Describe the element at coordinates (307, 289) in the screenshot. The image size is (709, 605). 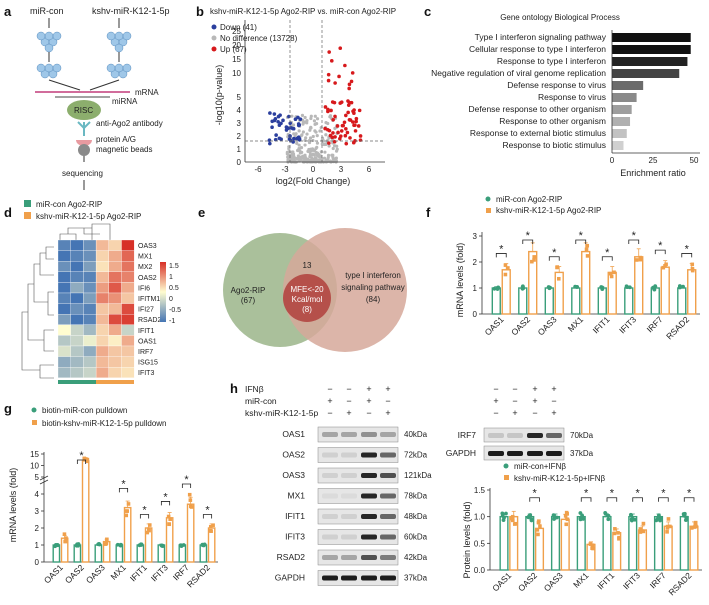
I see `venn-center-line1: MFE<-20` at that location.